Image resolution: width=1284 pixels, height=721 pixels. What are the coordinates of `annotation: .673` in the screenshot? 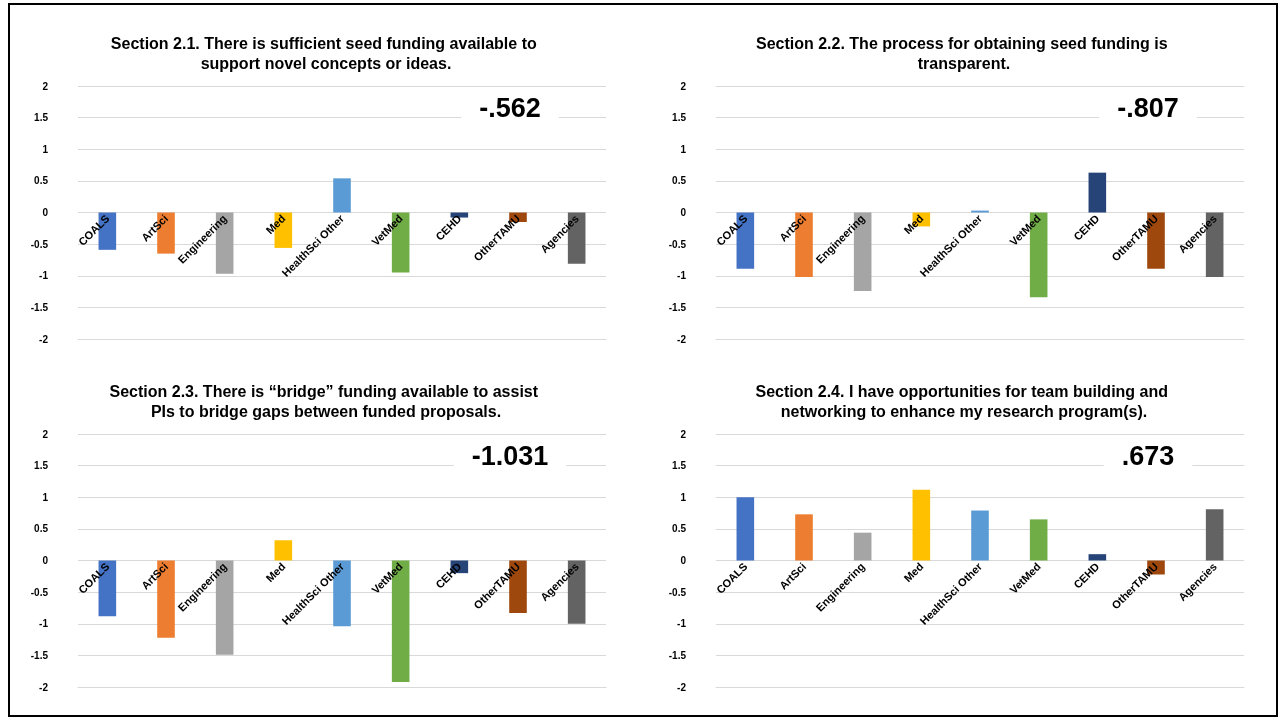 It's located at (1148, 455).